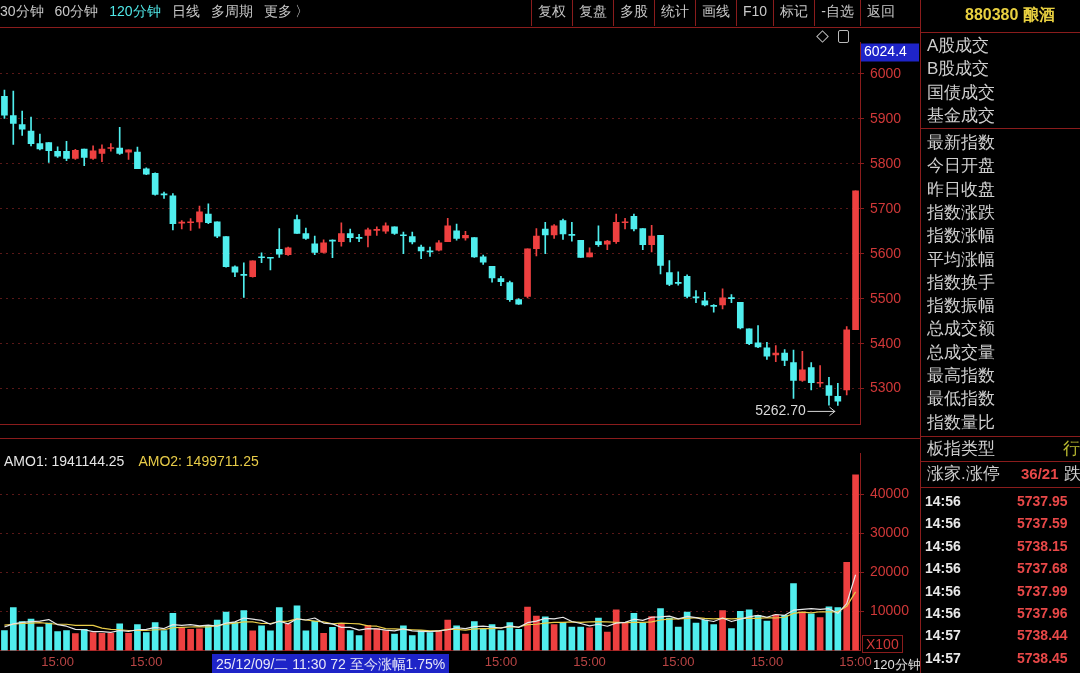  What do you see at coordinates (755, 13) in the screenshot?
I see `text: F10` at bounding box center [755, 13].